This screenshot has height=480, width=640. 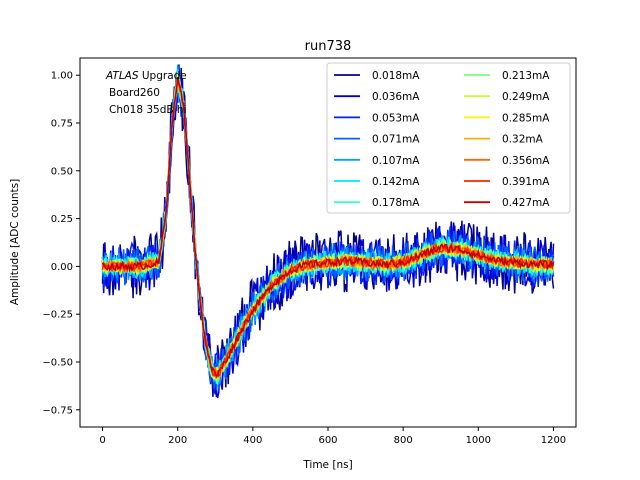 I want to click on svg-text: ATLAS Upgrade, so click(x=146, y=76).